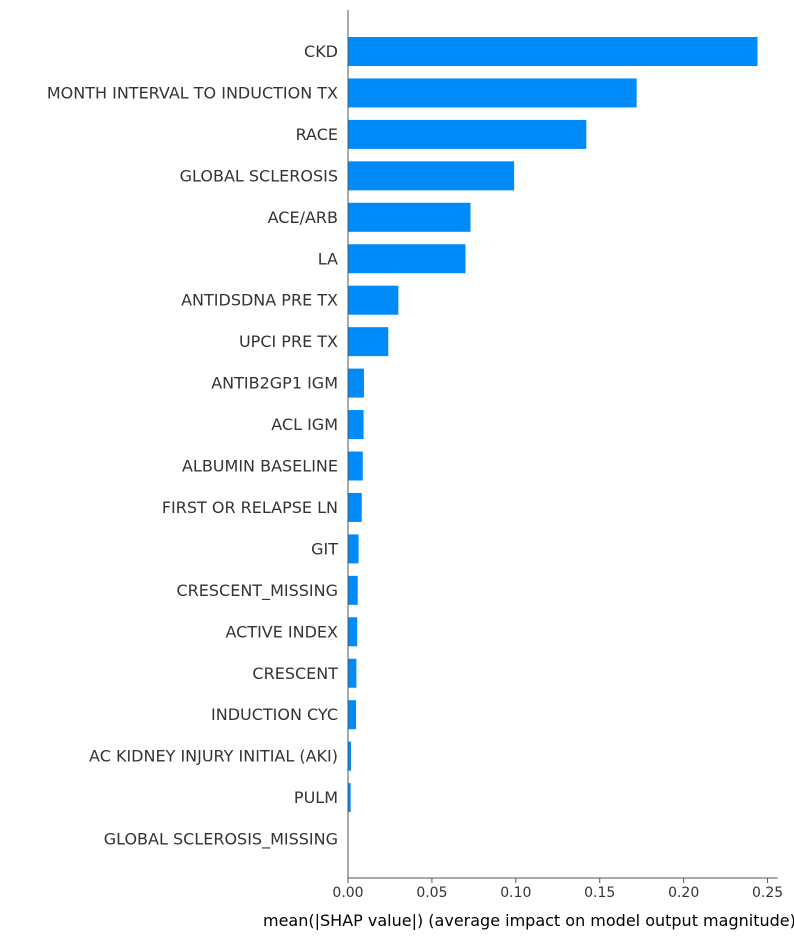 This screenshot has height=940, width=794. Describe the element at coordinates (347, 893) in the screenshot. I see `x-tick-label: 0.00` at that location.